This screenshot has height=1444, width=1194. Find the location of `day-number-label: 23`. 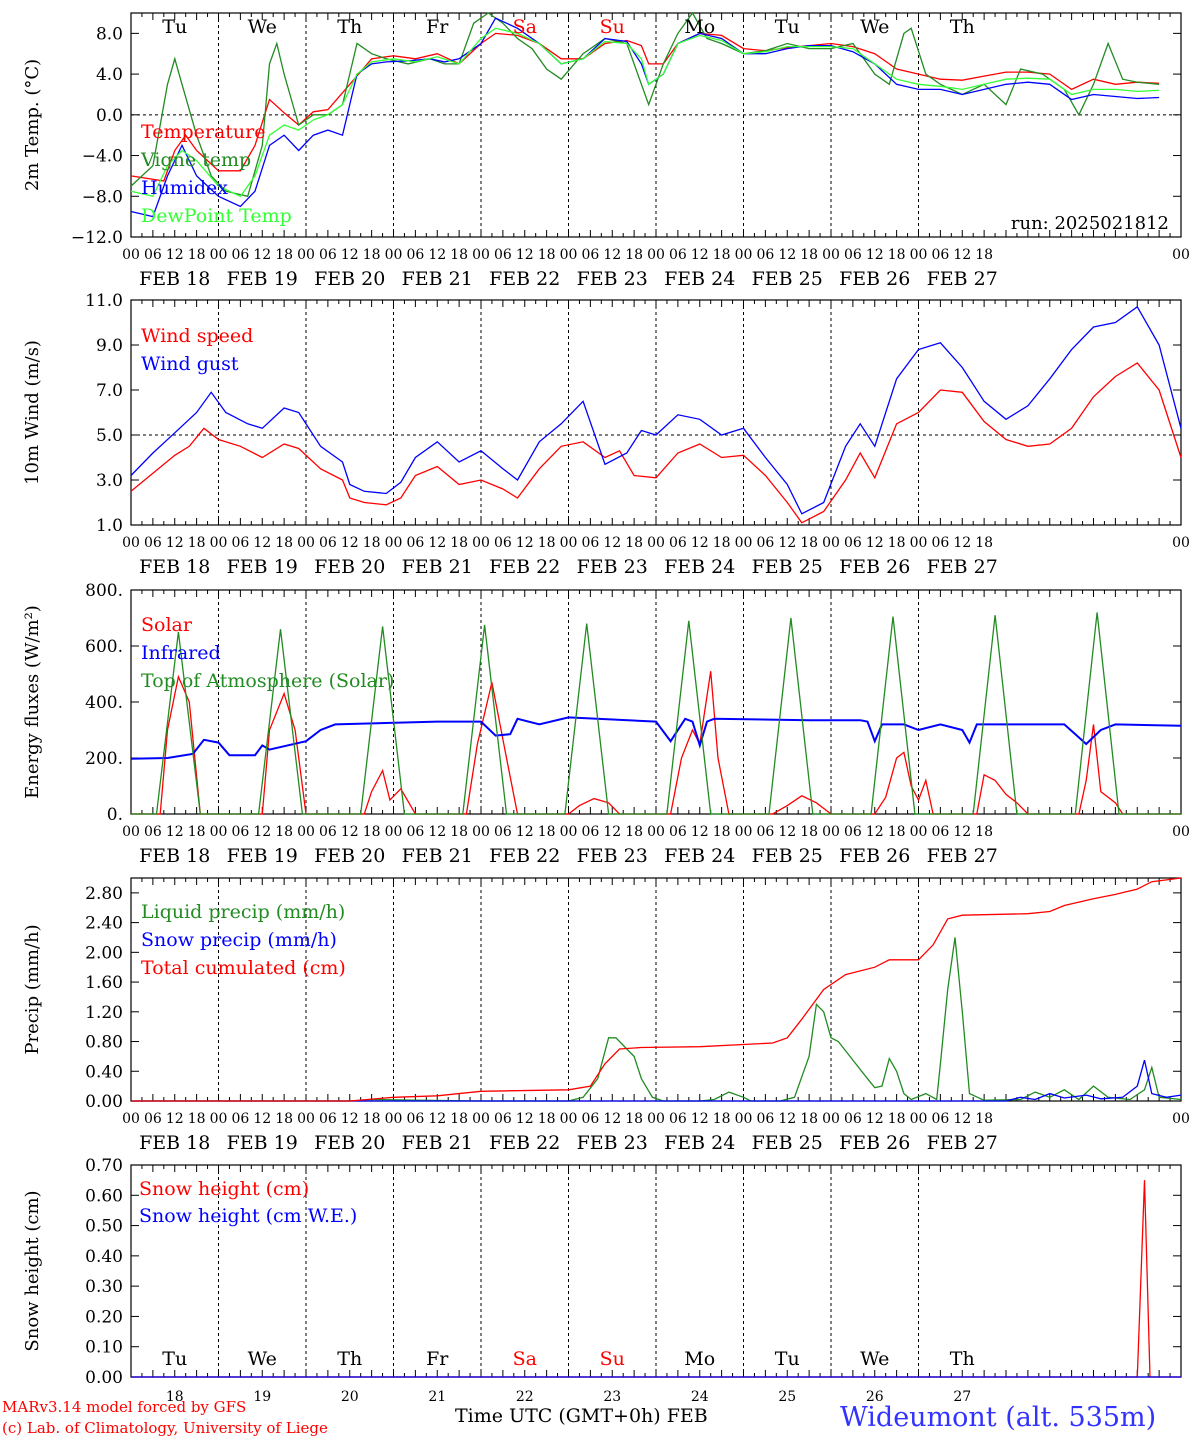

day-number-label: 23 is located at coordinates (612, 1397).